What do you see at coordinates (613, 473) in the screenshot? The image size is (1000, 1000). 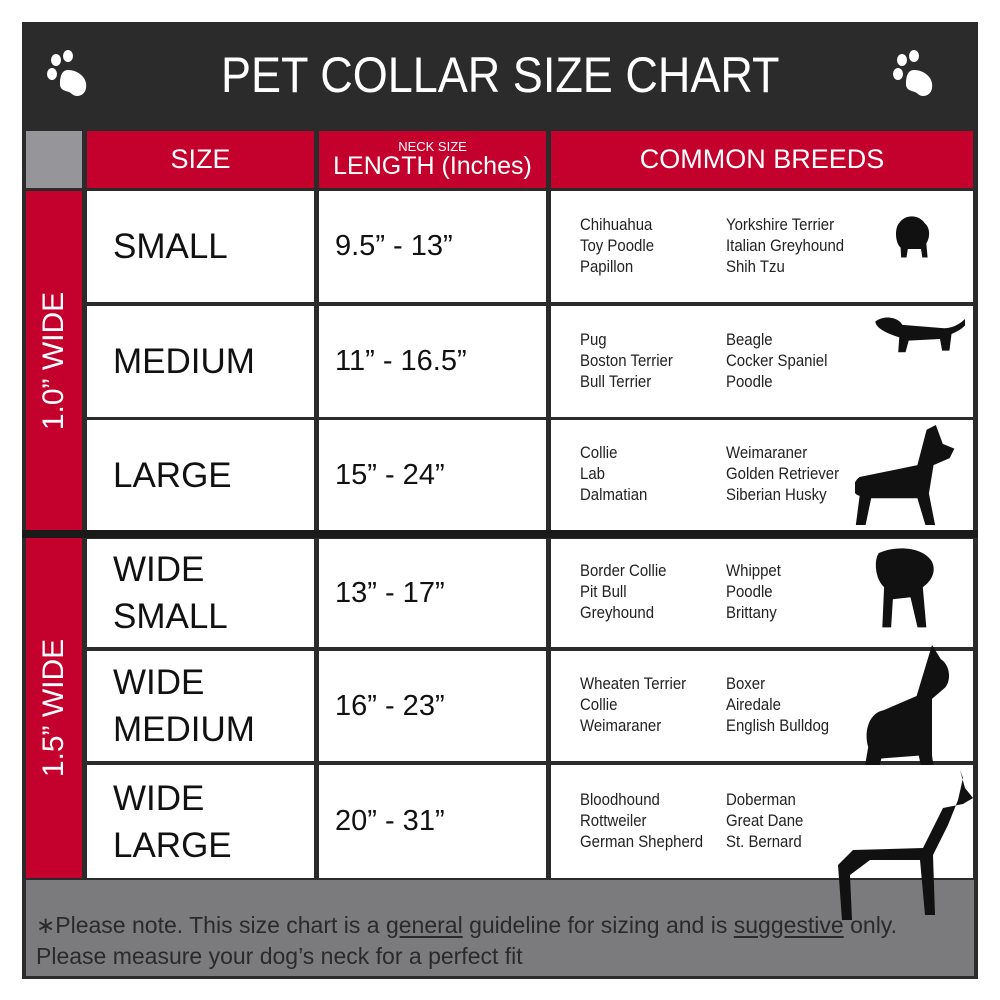 I see `breed-list: Collie Lab Dalmatian` at bounding box center [613, 473].